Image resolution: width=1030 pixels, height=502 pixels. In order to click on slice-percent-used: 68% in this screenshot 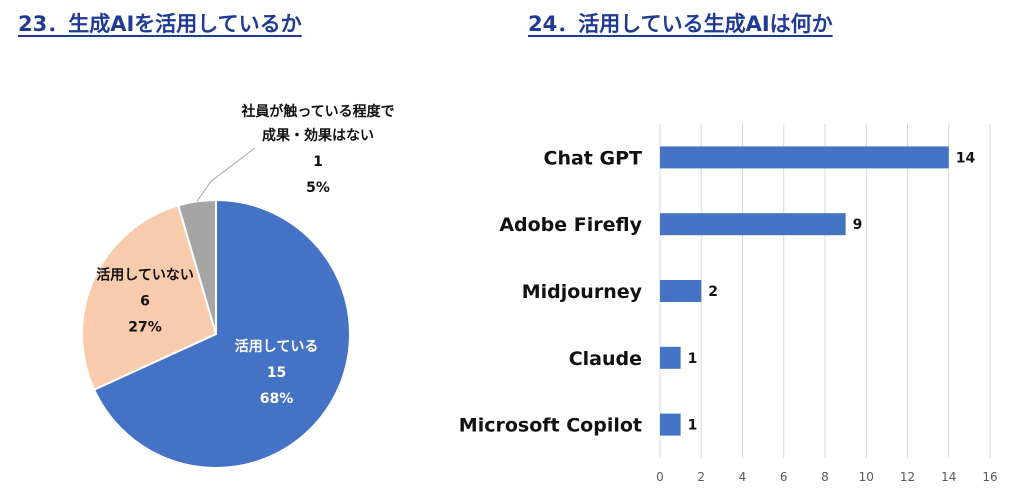, I will do `click(277, 399)`.